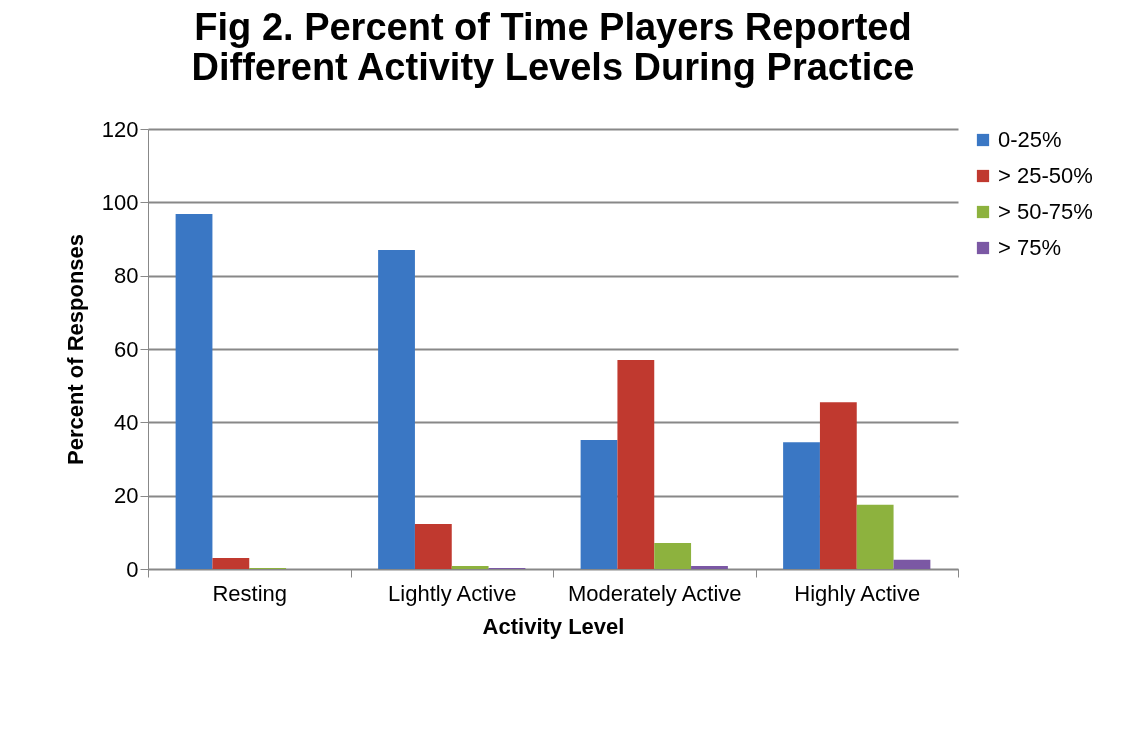  I want to click on legend-label: > 25-50%, so click(1045, 175).